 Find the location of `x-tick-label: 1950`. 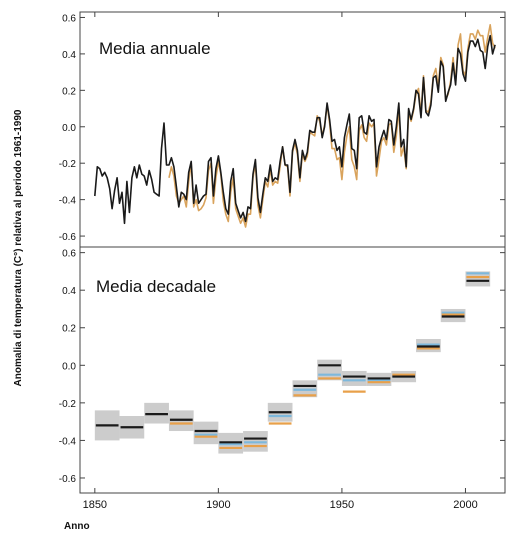

x-tick-label: 1950 is located at coordinates (342, 505).